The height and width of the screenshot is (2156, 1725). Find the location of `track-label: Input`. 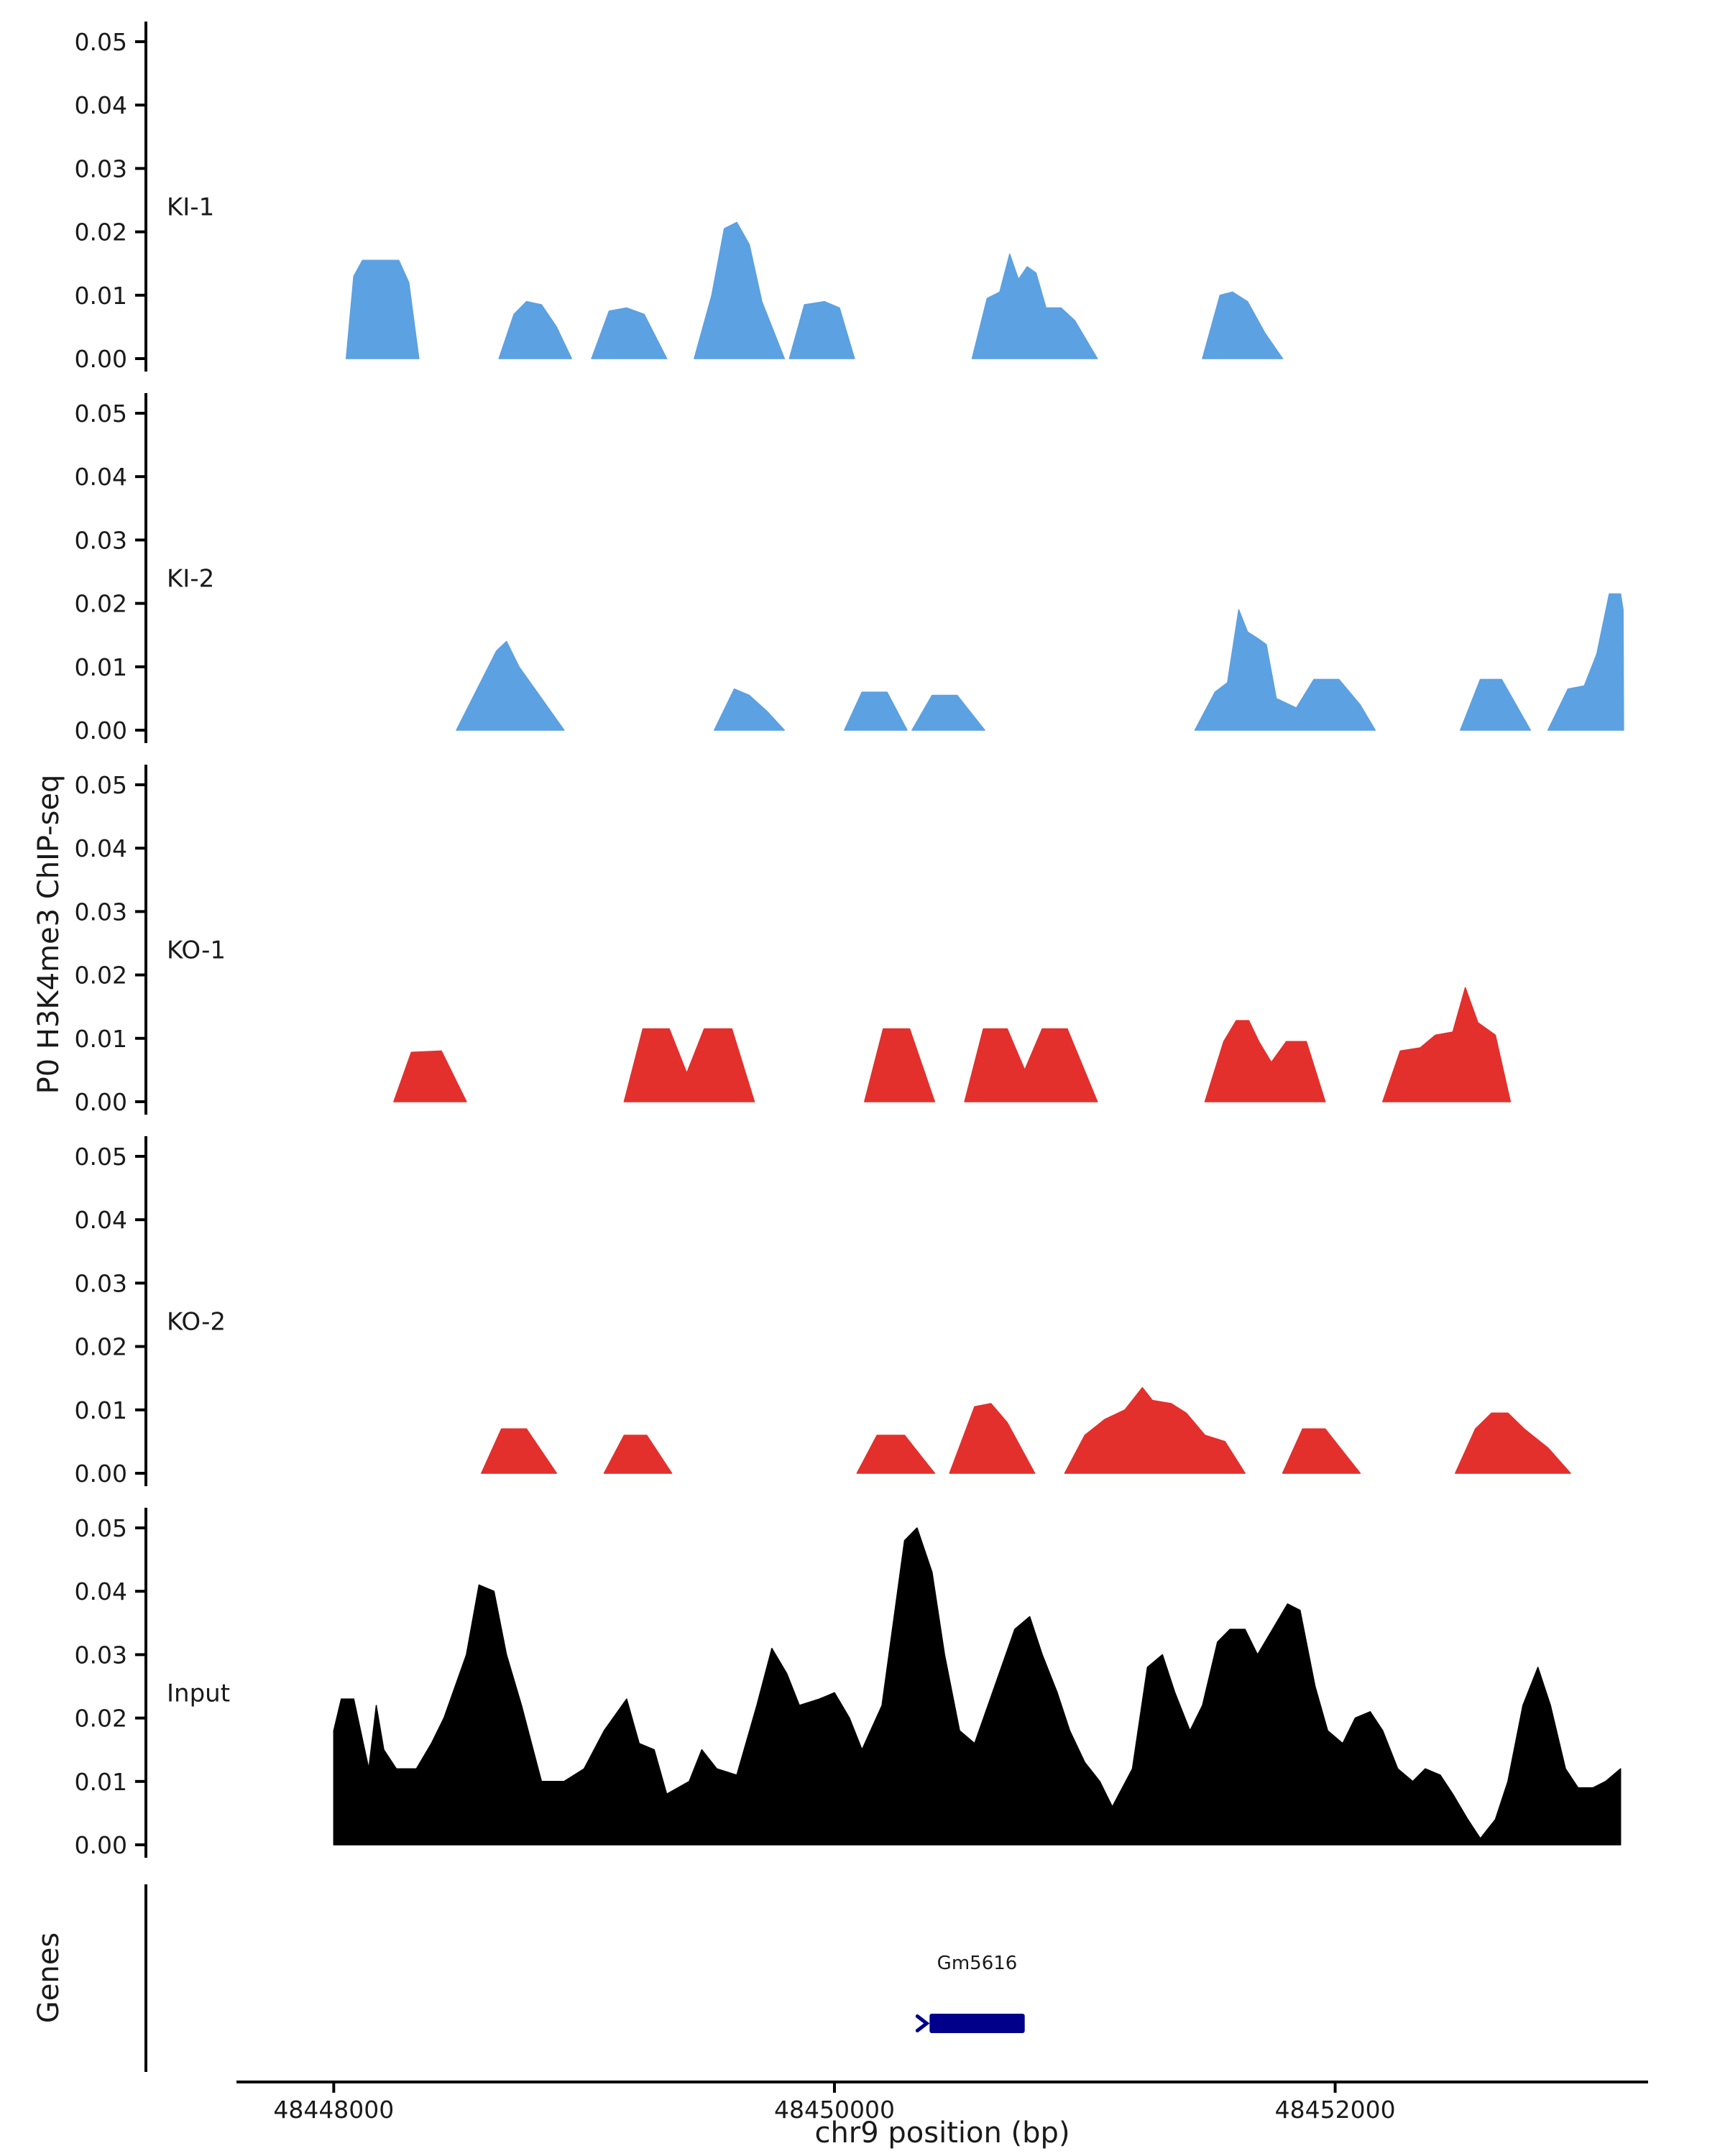

track-label: Input is located at coordinates (198, 1693).